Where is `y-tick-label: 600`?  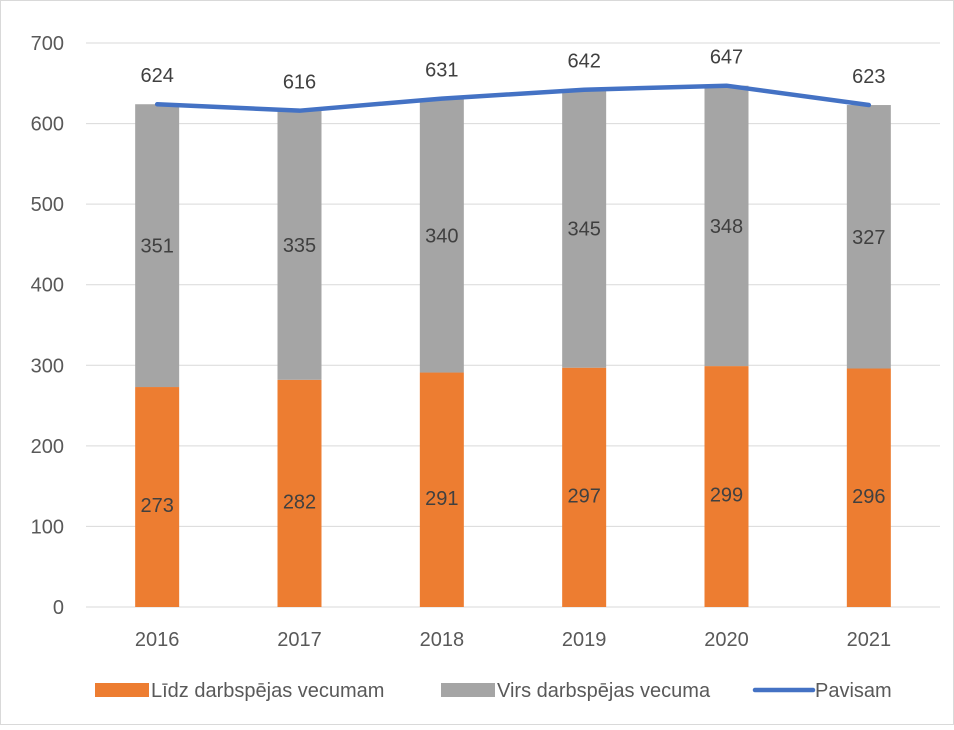
y-tick-label: 600 is located at coordinates (47, 125).